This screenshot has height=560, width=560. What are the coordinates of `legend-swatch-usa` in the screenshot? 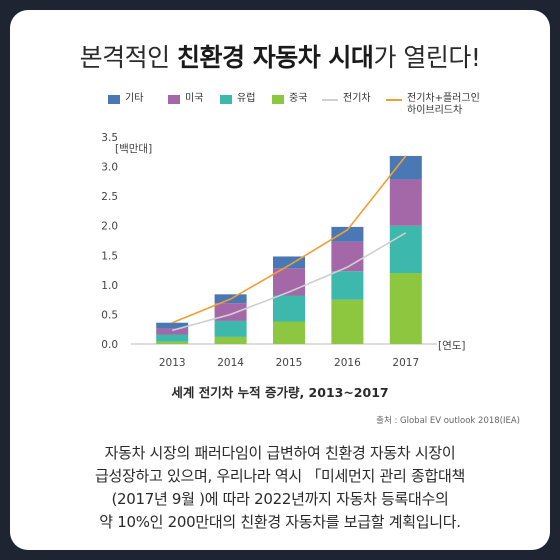 It's located at (174, 99).